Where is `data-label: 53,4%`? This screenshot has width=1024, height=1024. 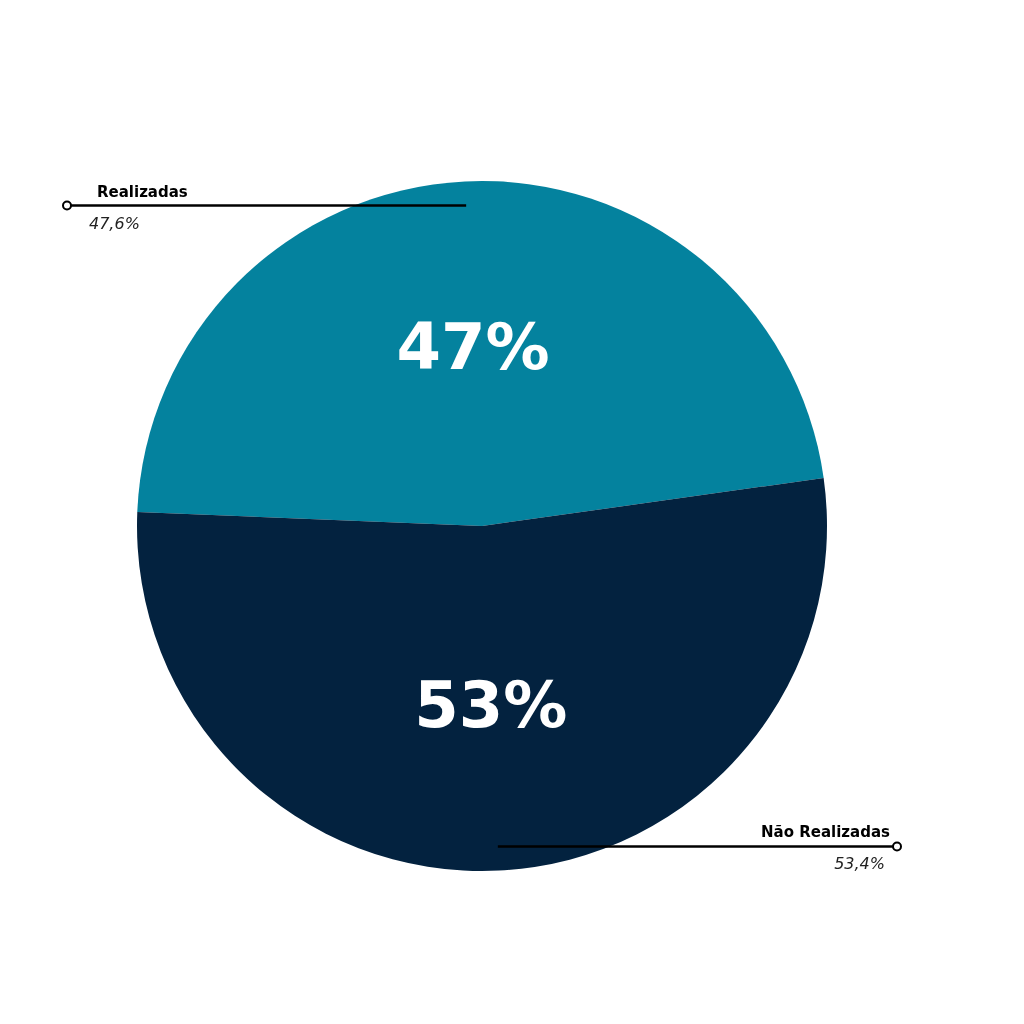 data-label: 53,4% is located at coordinates (859, 864).